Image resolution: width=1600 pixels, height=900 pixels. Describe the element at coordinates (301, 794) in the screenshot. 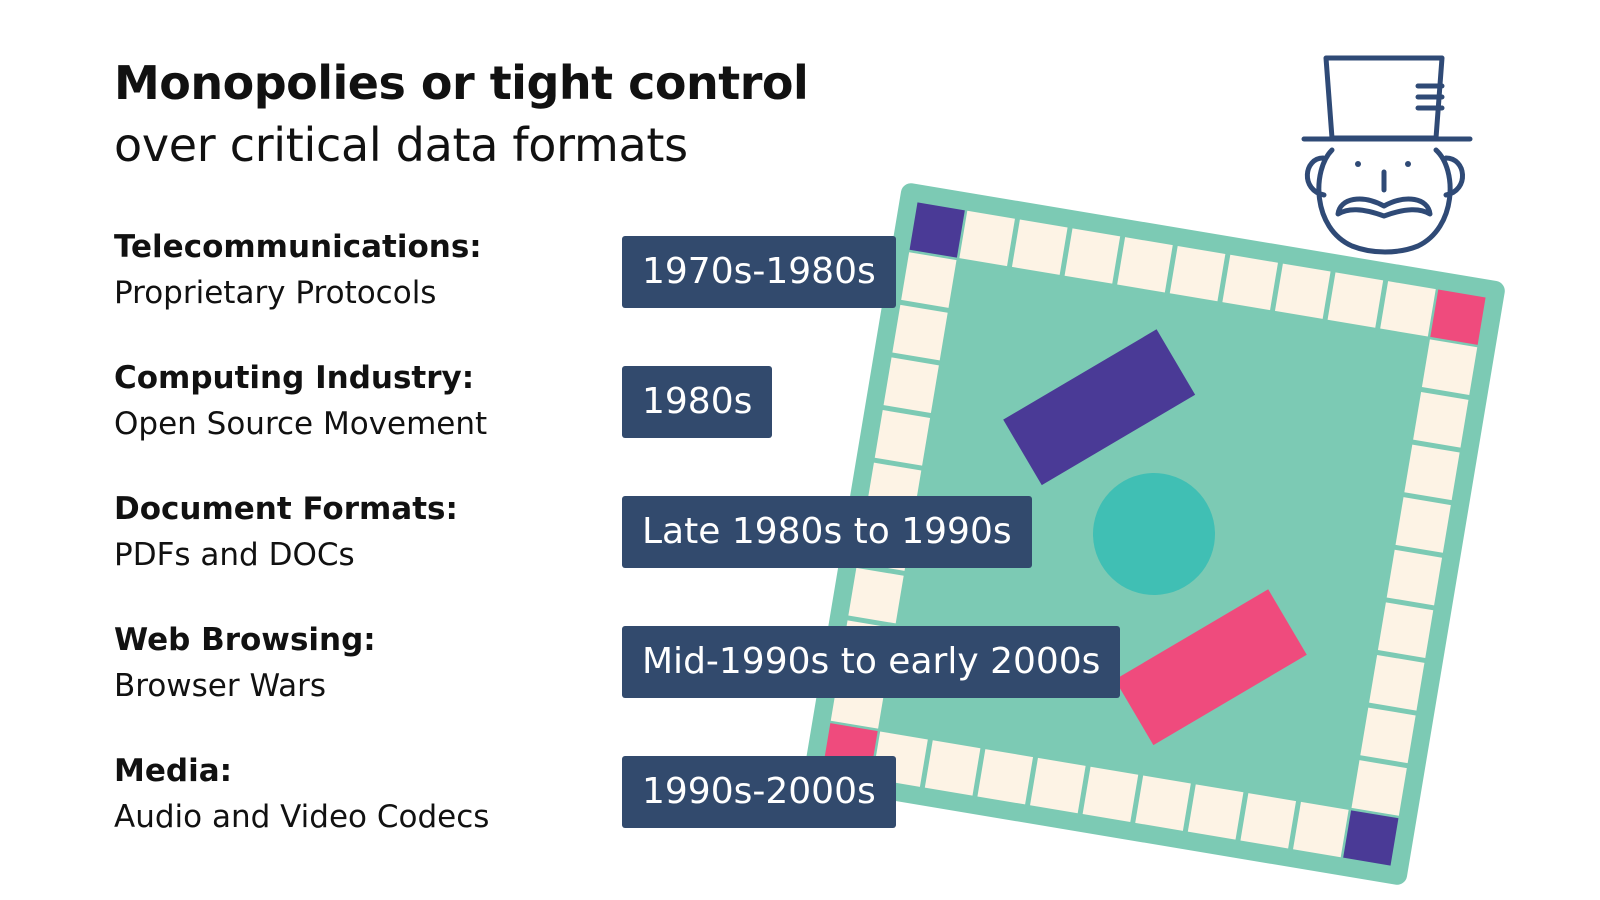

I see `list-item-media: Media: Audio and Video Codecs` at that location.